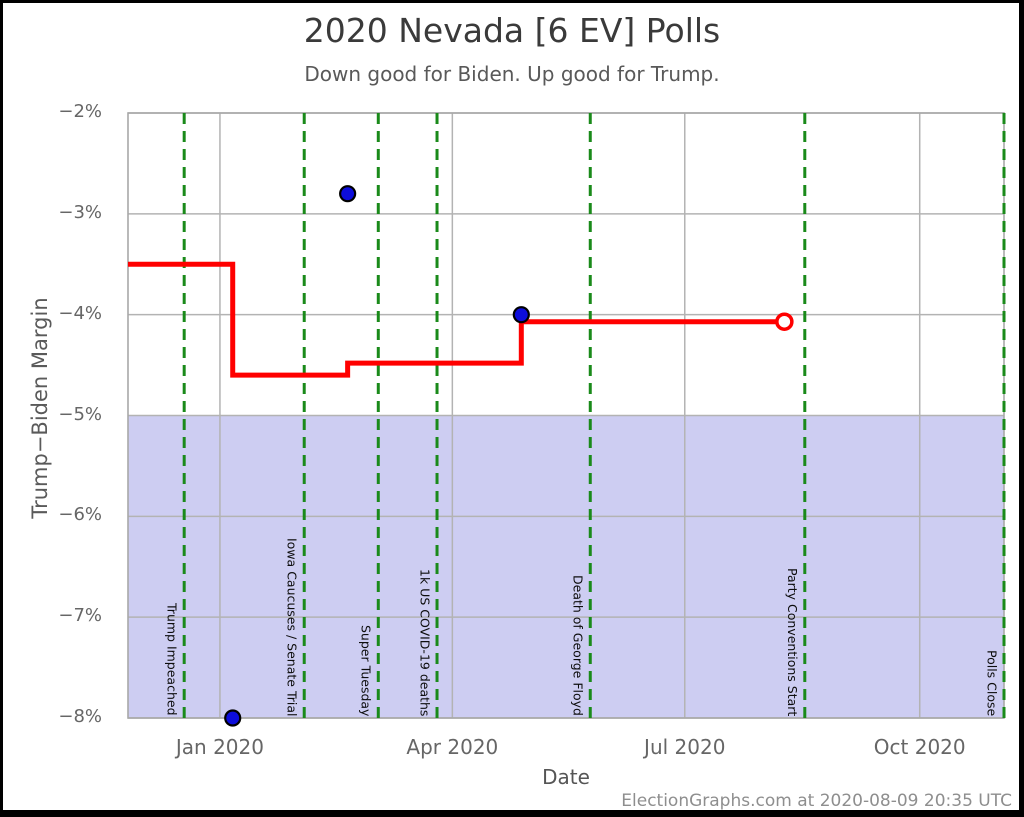 The image size is (1024, 817). Describe the element at coordinates (793, 641) in the screenshot. I see `event-label: Party Conventions Start` at that location.